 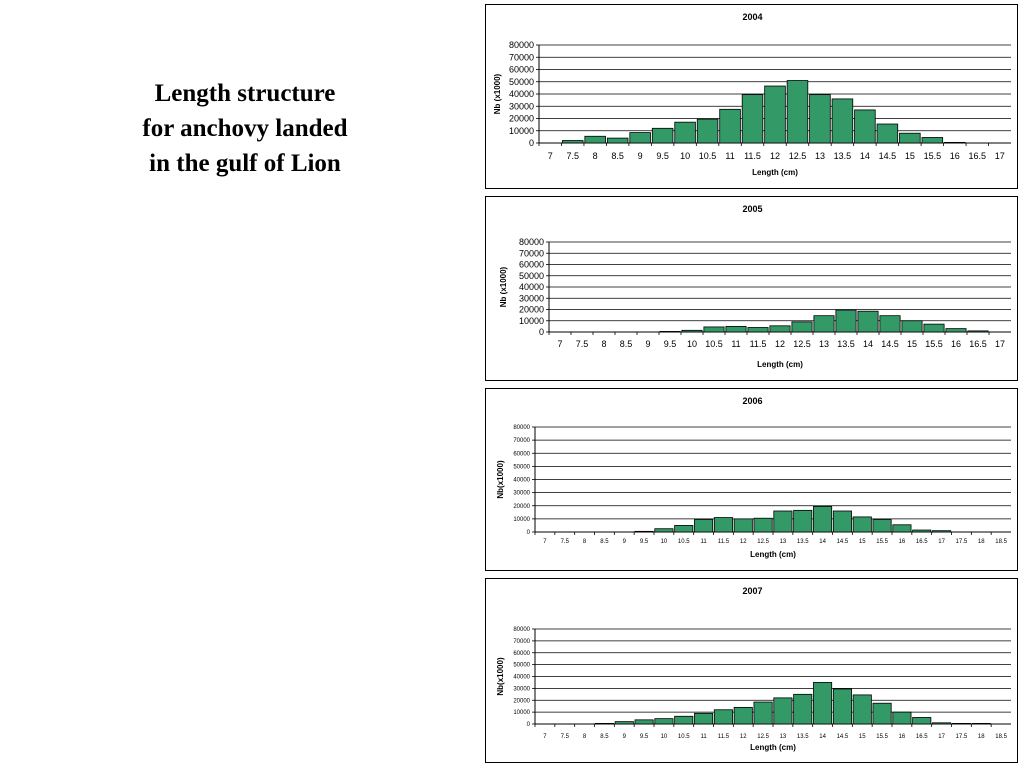 What do you see at coordinates (1001, 542) in the screenshot?
I see `x-tick-label: 18.5` at bounding box center [1001, 542].